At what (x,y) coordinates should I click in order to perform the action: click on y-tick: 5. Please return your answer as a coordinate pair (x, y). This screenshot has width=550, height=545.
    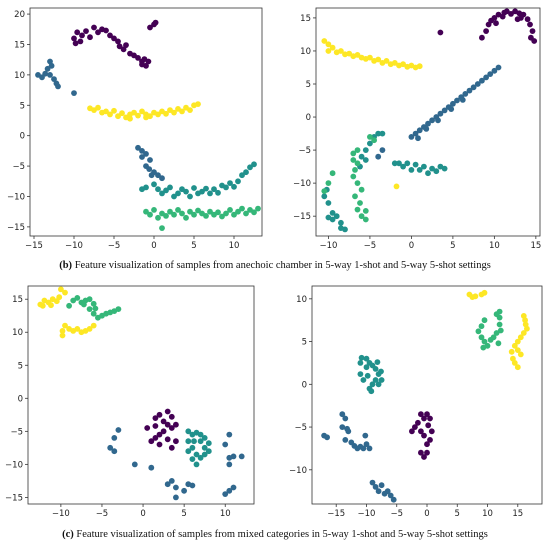
    Looking at the image, I should click on (311, 85).